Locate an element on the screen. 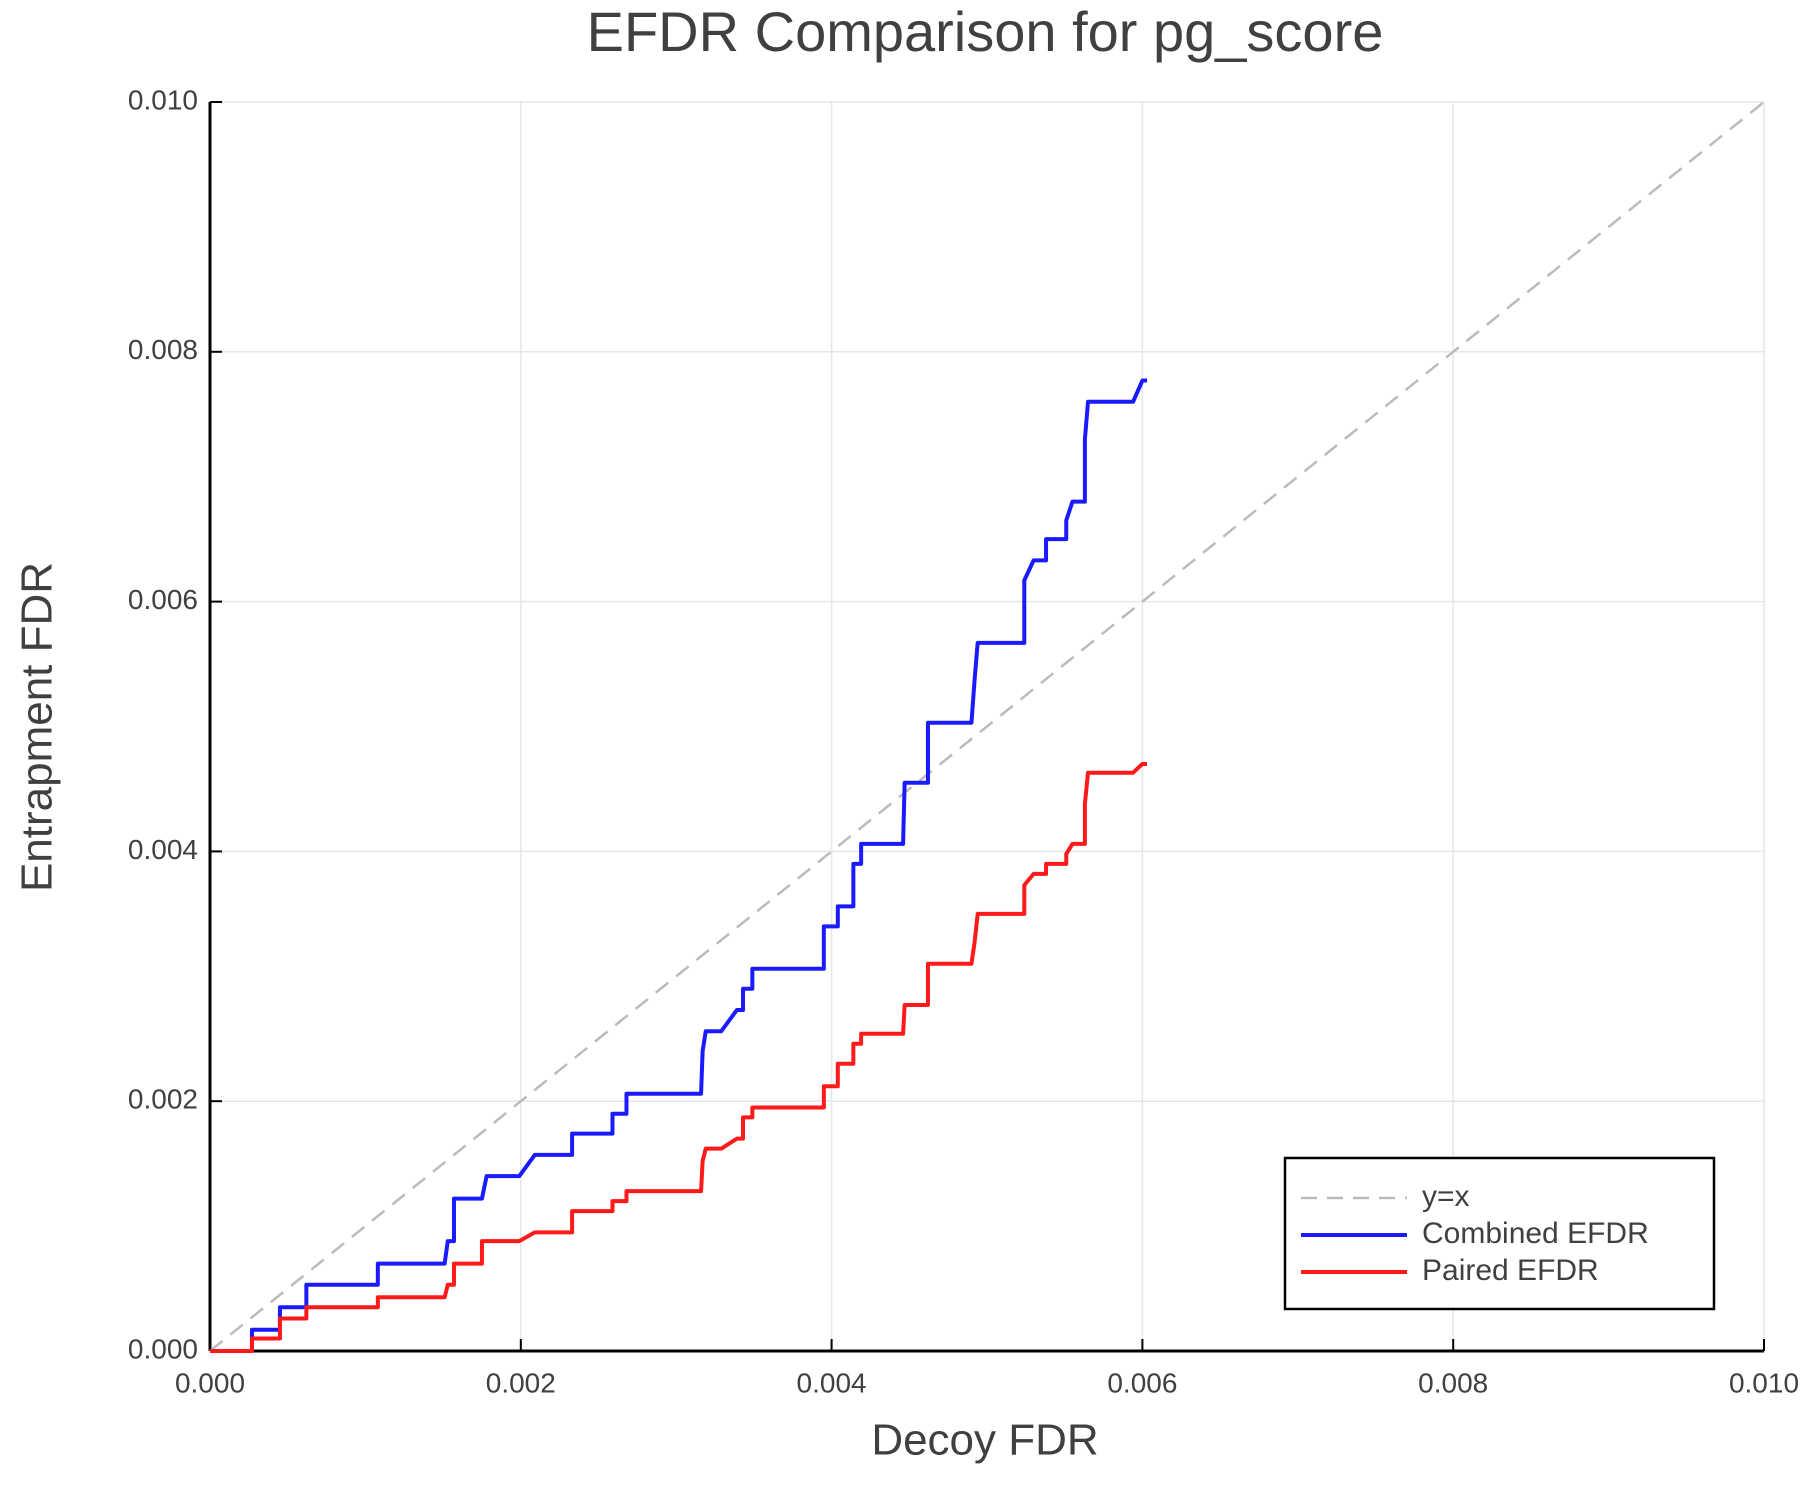 This screenshot has height=1500, width=1800. x-axis-label: Decoy FDR is located at coordinates (984, 1440).